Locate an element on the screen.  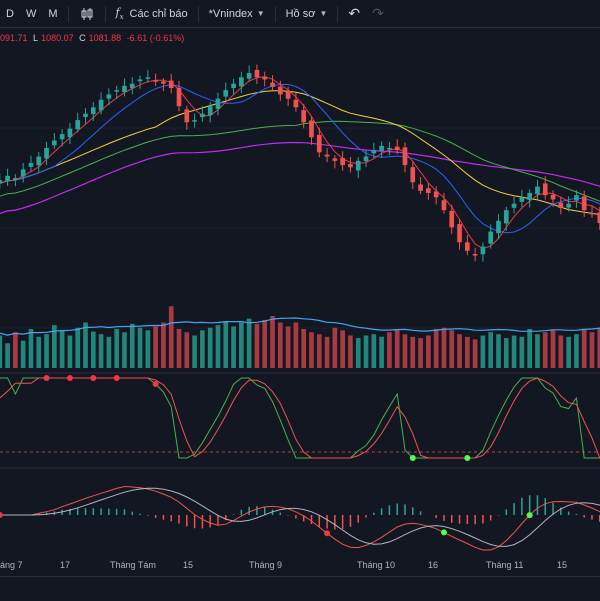
undo-button: ↶ is located at coordinates (354, 13).